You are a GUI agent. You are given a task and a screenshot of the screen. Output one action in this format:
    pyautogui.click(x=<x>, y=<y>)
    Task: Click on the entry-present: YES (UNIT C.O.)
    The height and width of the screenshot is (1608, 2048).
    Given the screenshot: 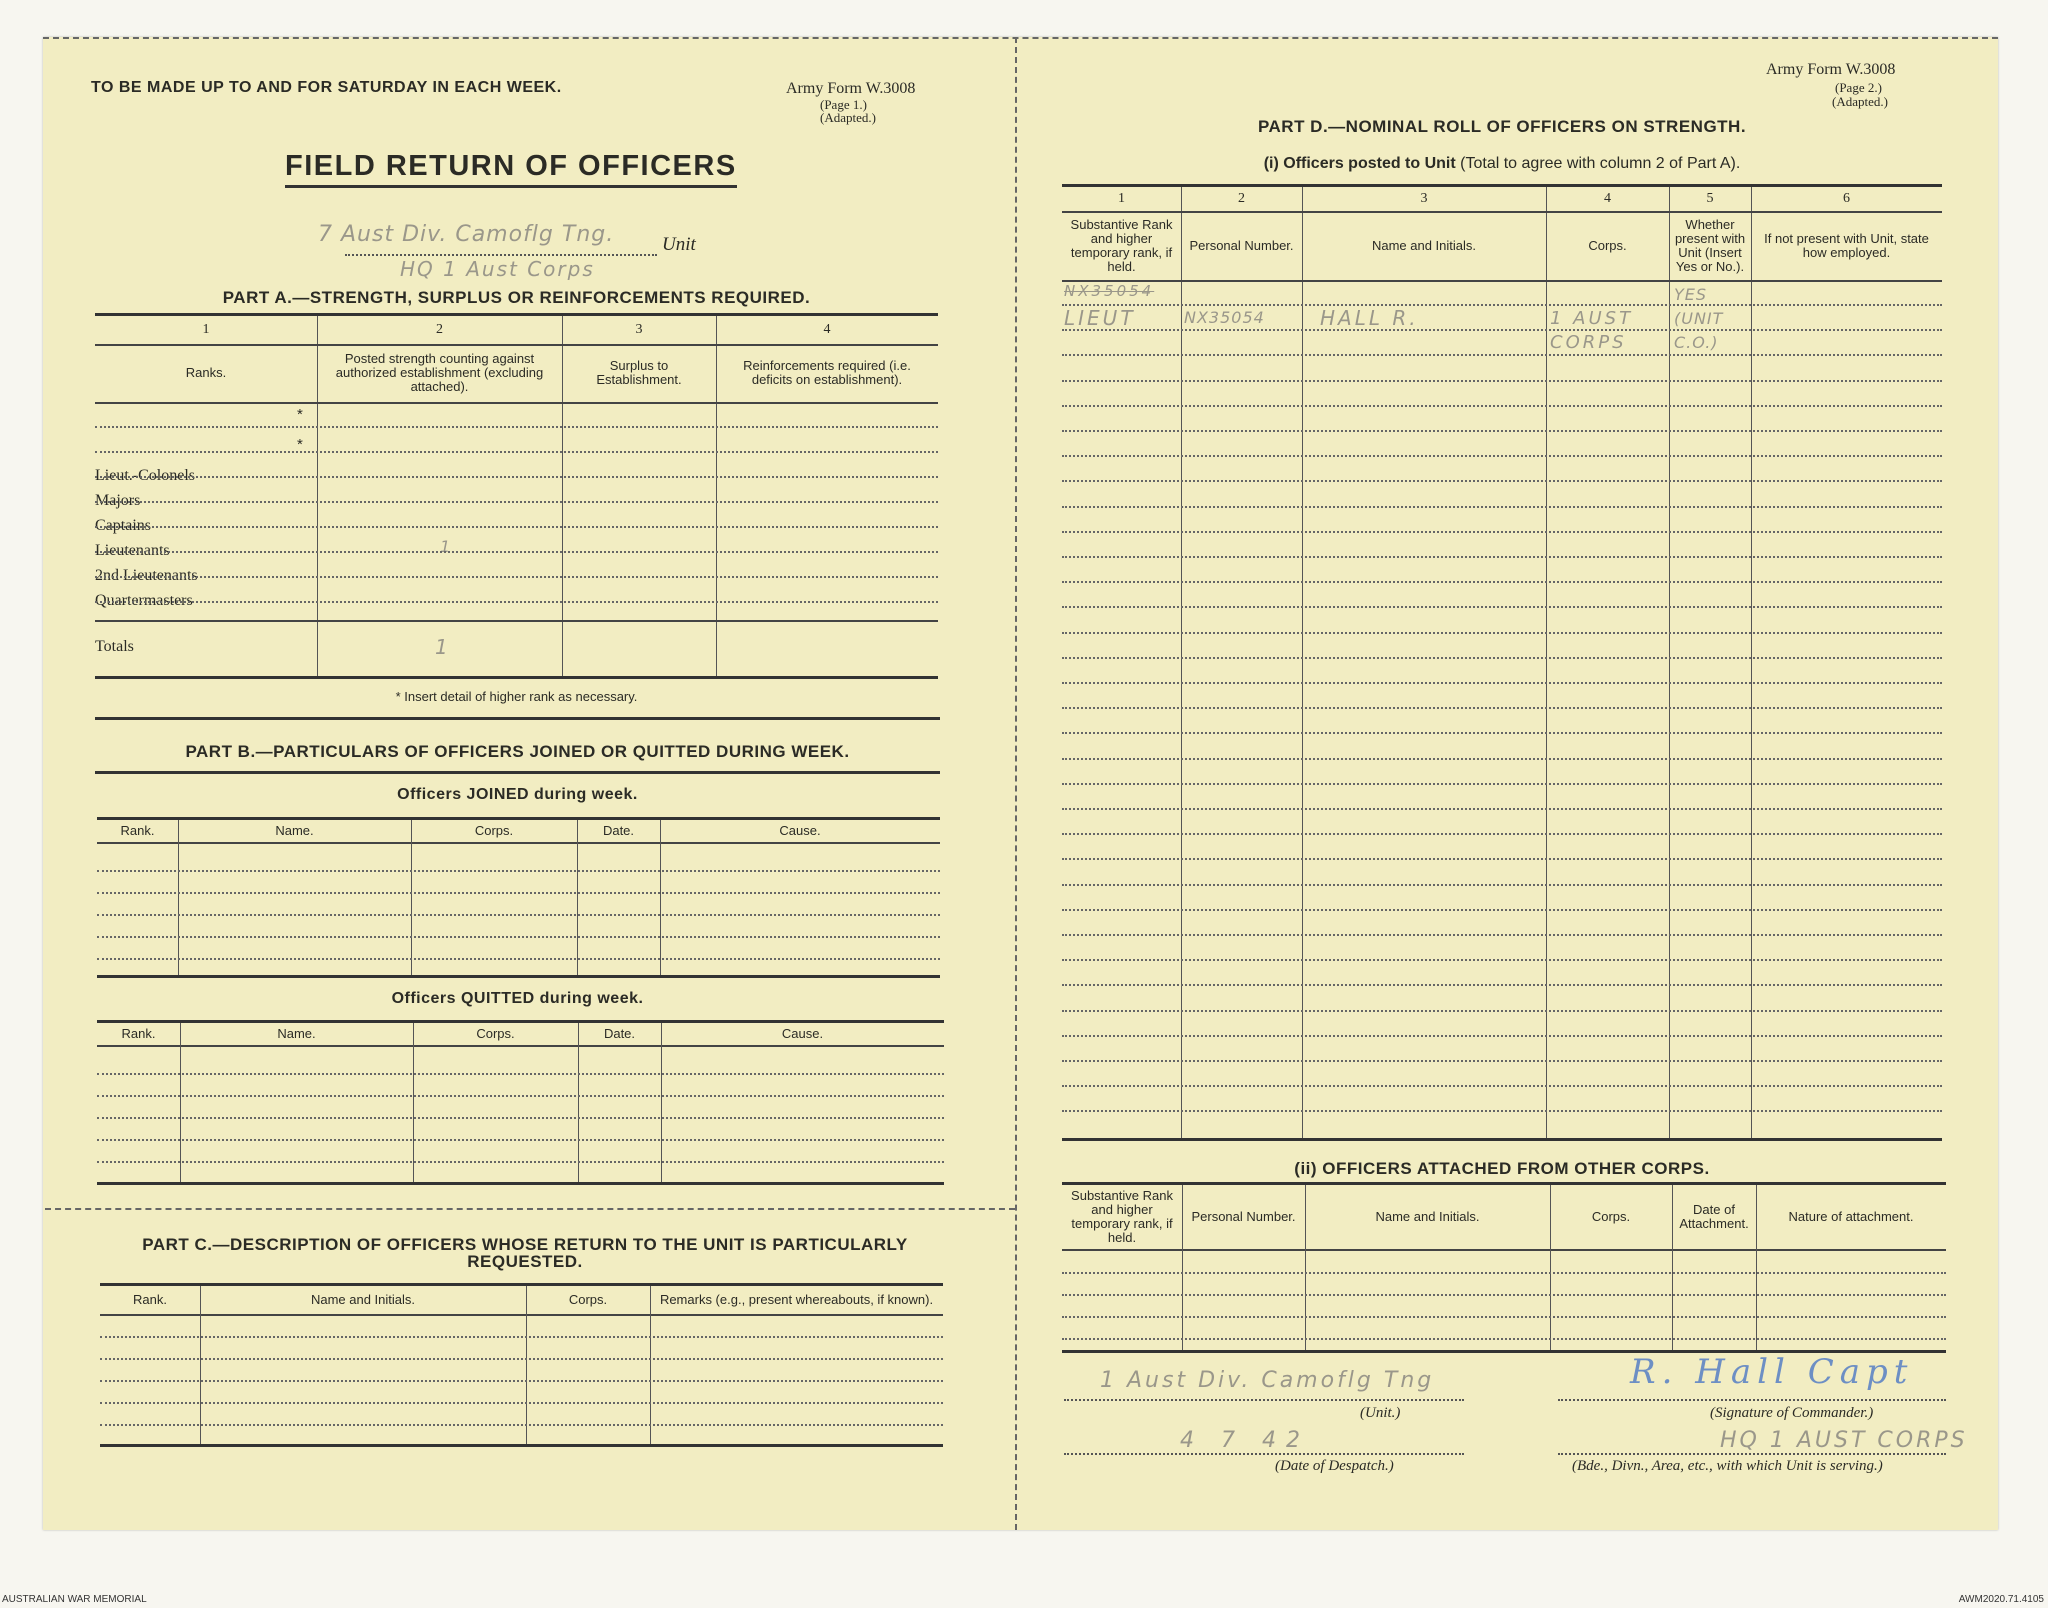 What is the action you would take?
    pyautogui.click(x=1699, y=318)
    